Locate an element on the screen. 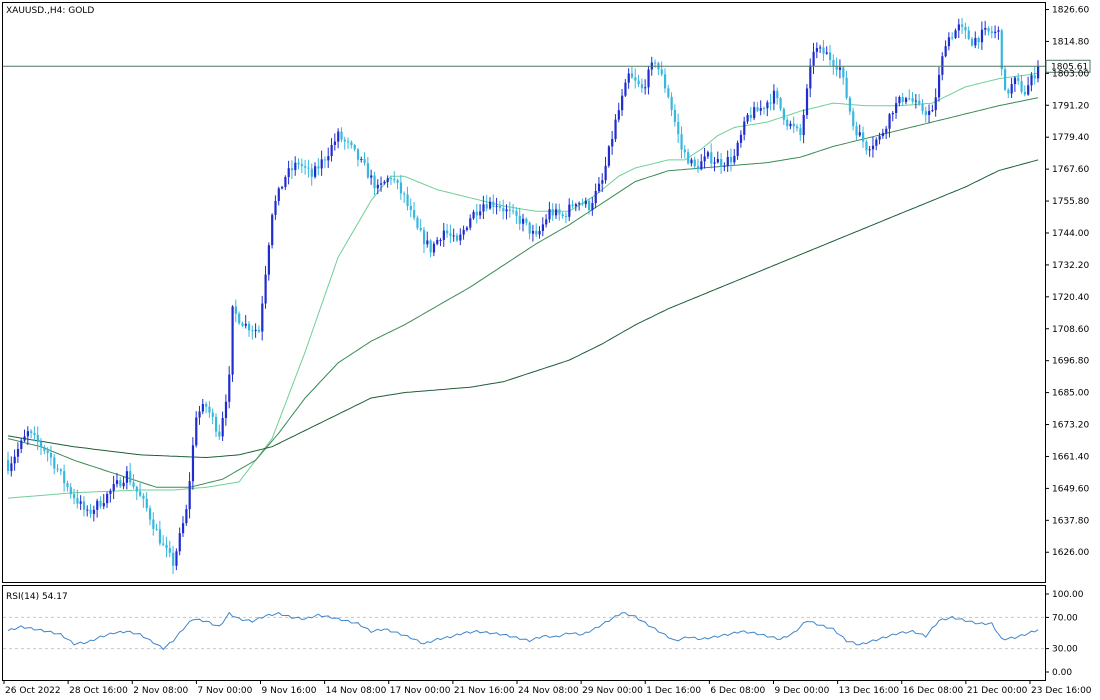 Image resolution: width=1100 pixels, height=700 pixels. price-tick-label: 1649.60 is located at coordinates (1070, 489).